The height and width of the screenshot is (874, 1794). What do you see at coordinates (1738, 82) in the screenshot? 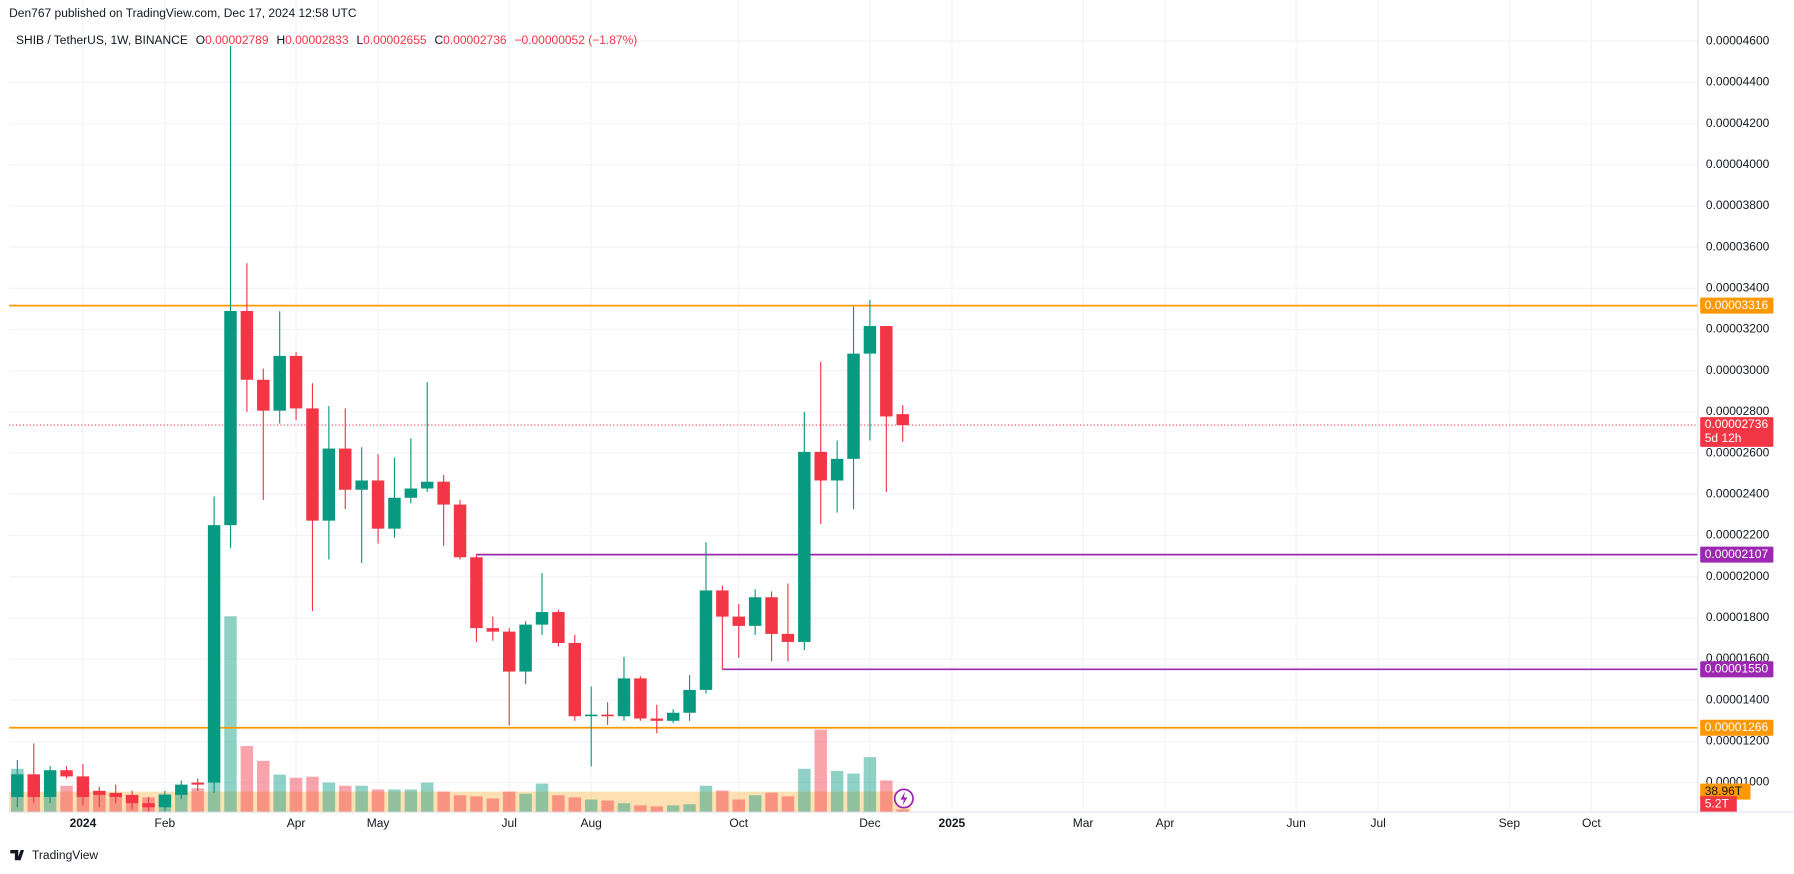
I see `y-tick-label: 0.00004400` at bounding box center [1738, 82].